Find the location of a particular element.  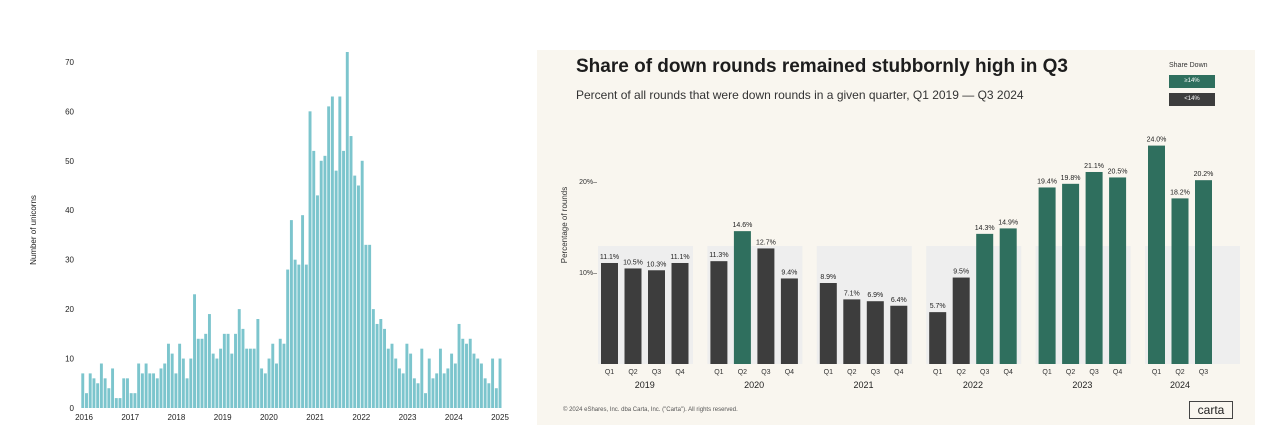

data-label: 9.5% is located at coordinates (961, 272).